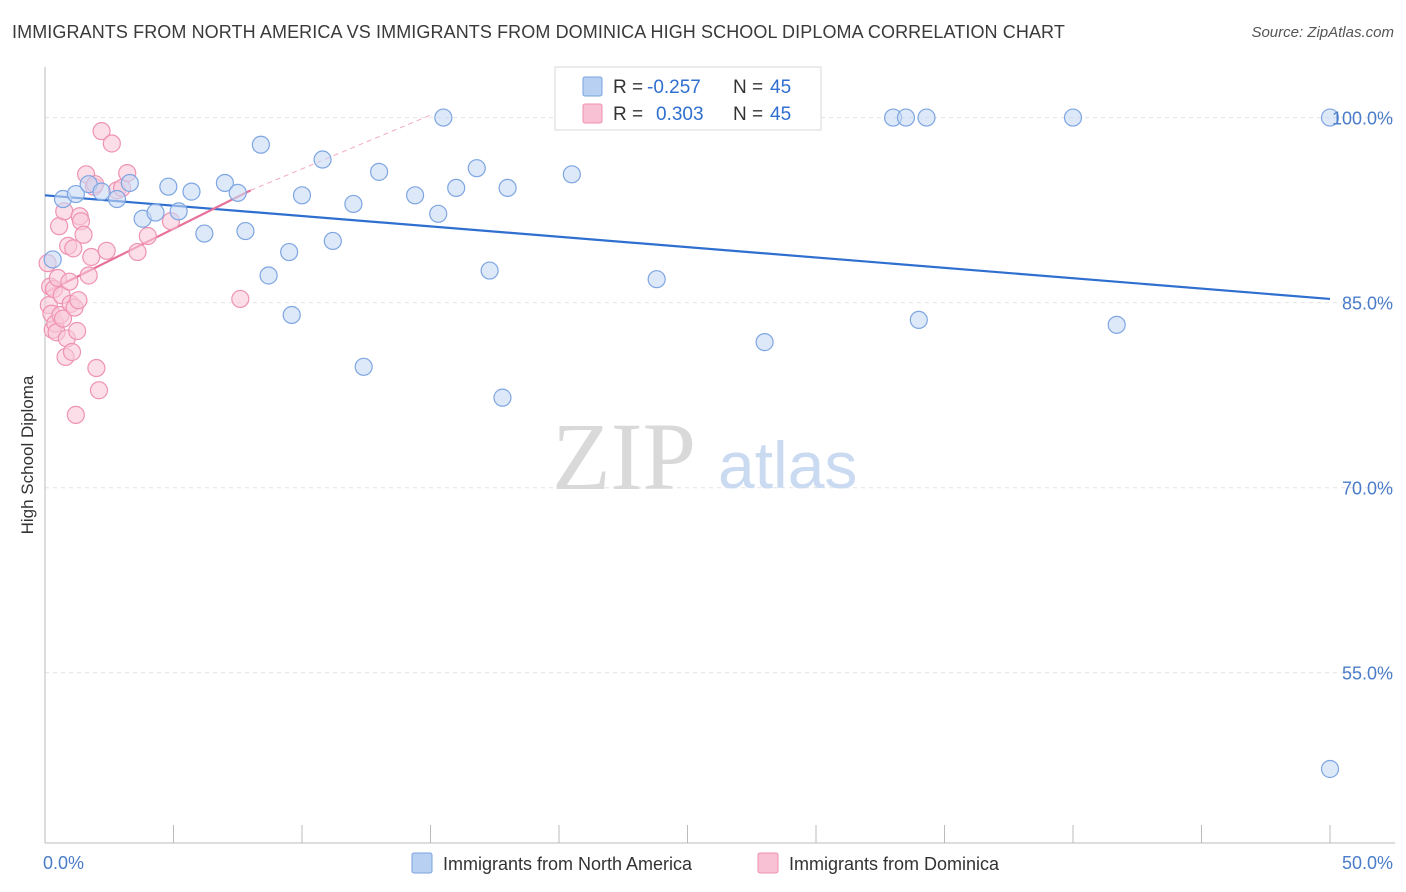 This screenshot has height=892, width=1406. Describe the element at coordinates (1322, 32) in the screenshot. I see `source-credit: Source: ZipAtlas.com` at that location.